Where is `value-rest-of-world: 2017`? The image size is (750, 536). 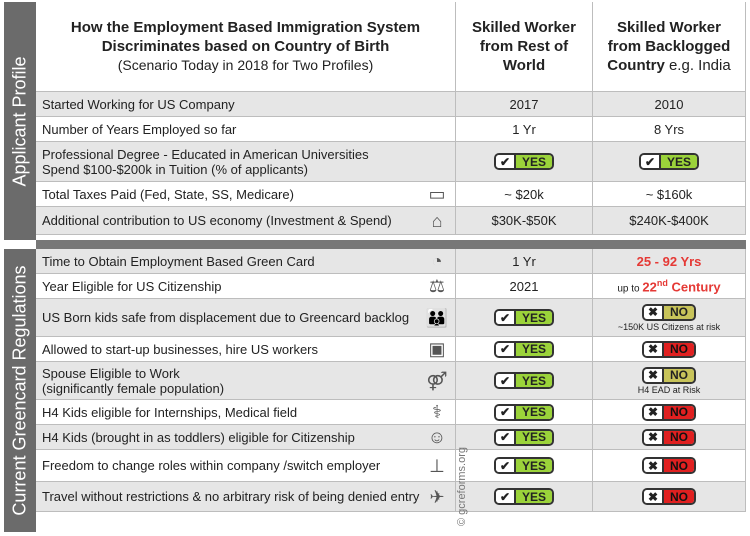 value-rest-of-world: 2017 is located at coordinates (524, 104).